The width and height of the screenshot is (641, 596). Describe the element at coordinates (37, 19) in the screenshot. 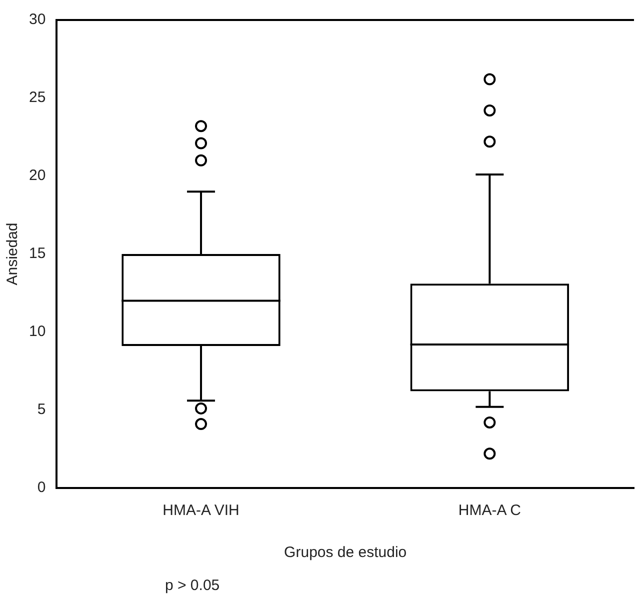

I see `y-tick-label: 30` at that location.